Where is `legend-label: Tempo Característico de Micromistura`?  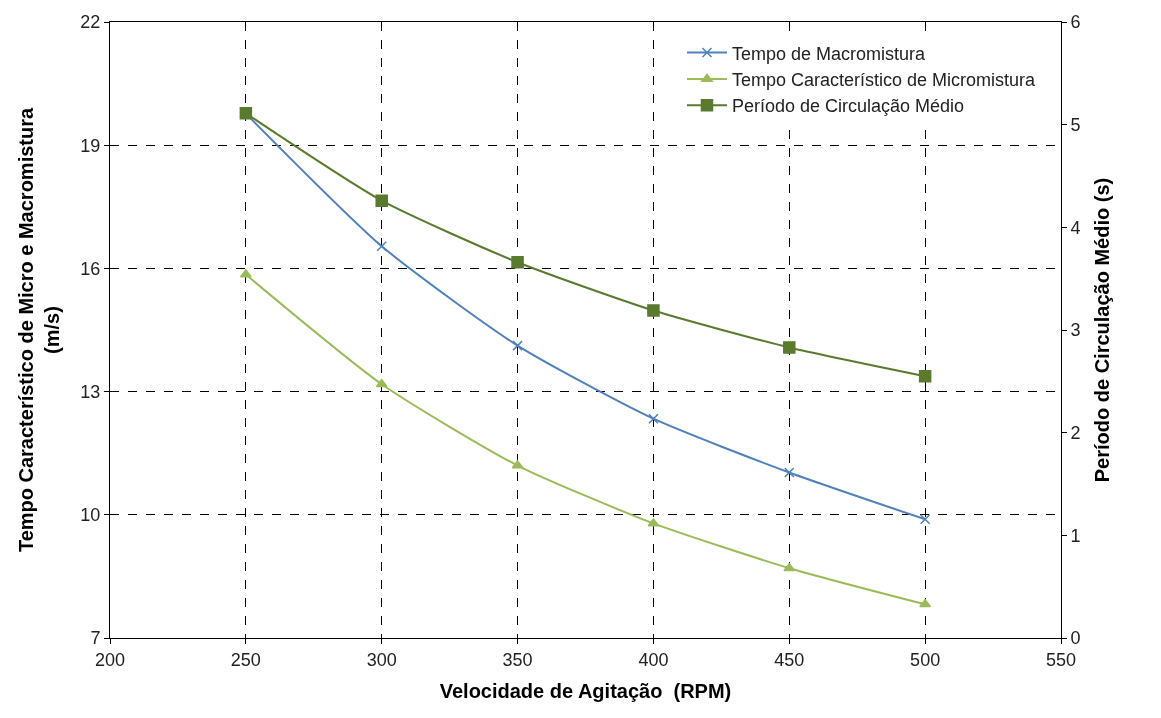 legend-label: Tempo Característico de Micromistura is located at coordinates (884, 79).